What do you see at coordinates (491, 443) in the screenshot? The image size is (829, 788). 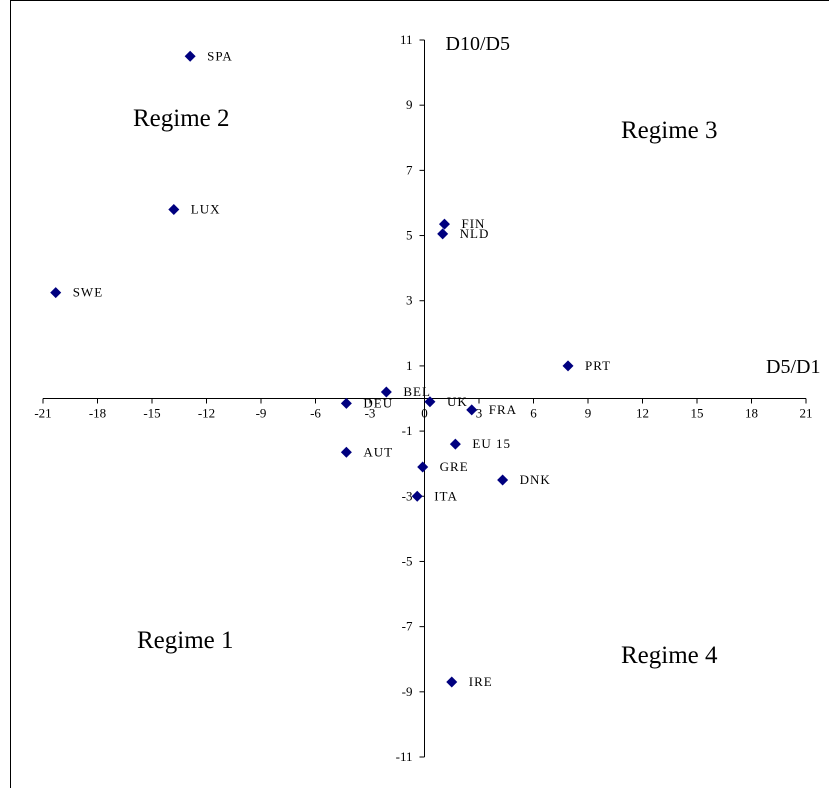 I see `data-point-label: EU 15` at bounding box center [491, 443].